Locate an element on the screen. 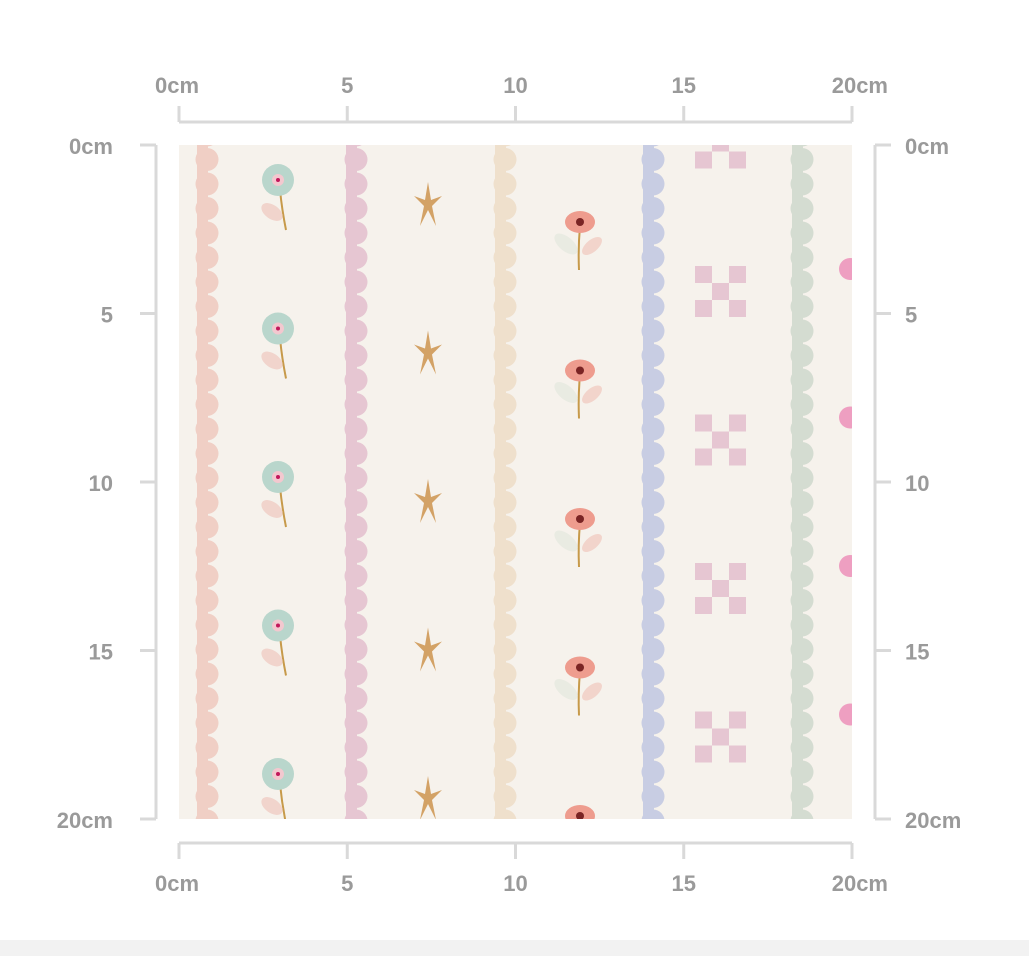 The width and height of the screenshot is (1029, 956). star is located at coordinates (428, 204).